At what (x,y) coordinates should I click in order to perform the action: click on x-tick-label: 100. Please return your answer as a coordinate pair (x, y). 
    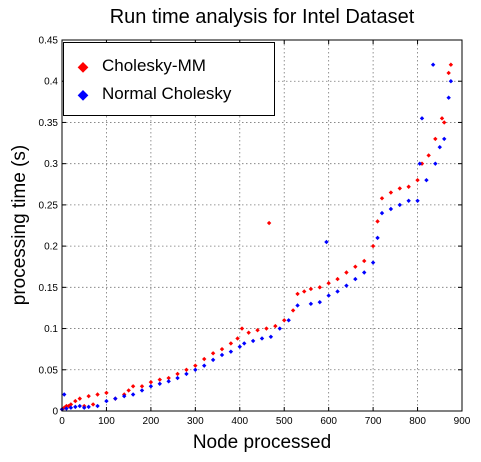
    Looking at the image, I should click on (106, 421).